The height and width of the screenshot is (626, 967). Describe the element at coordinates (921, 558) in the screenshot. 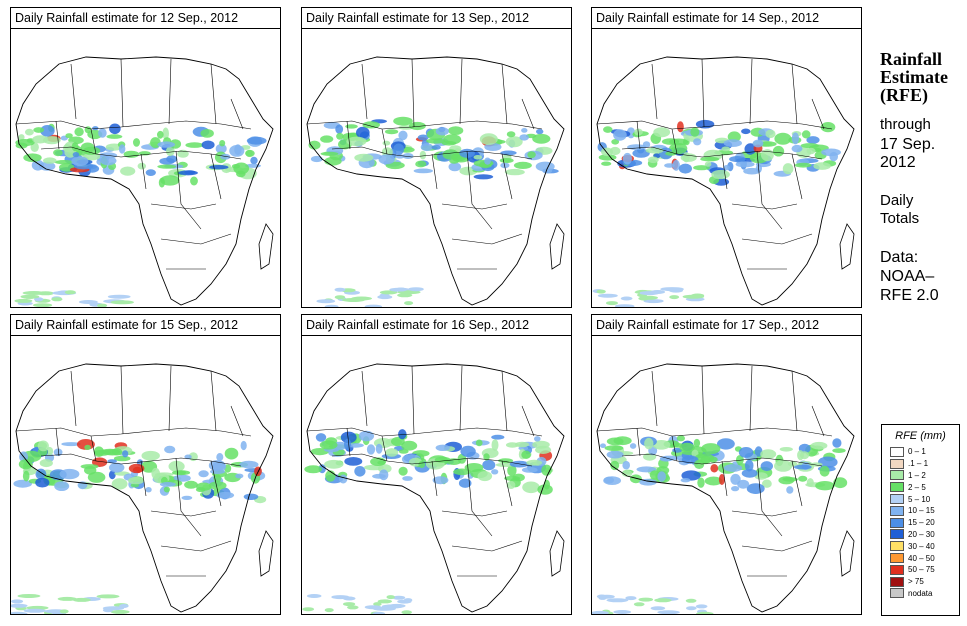

I see `legend-label: 40 – 50` at that location.